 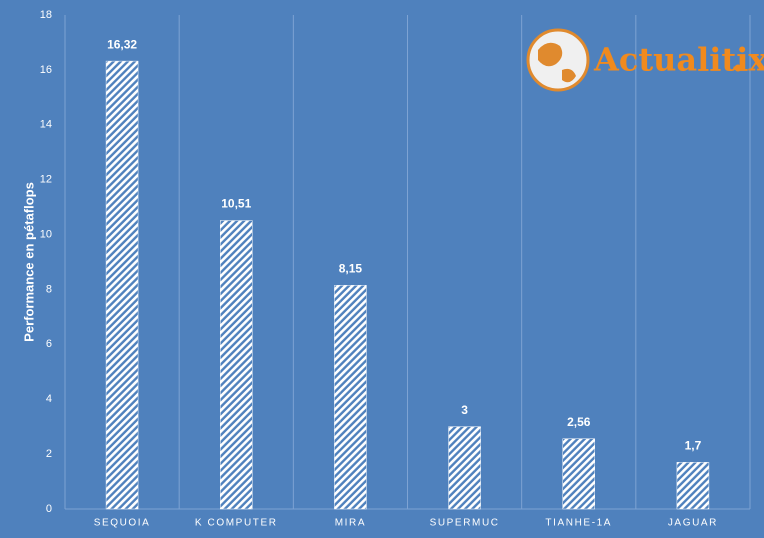 What do you see at coordinates (28, 262) in the screenshot?
I see `y-axis-label: Performance en pétaflops` at bounding box center [28, 262].